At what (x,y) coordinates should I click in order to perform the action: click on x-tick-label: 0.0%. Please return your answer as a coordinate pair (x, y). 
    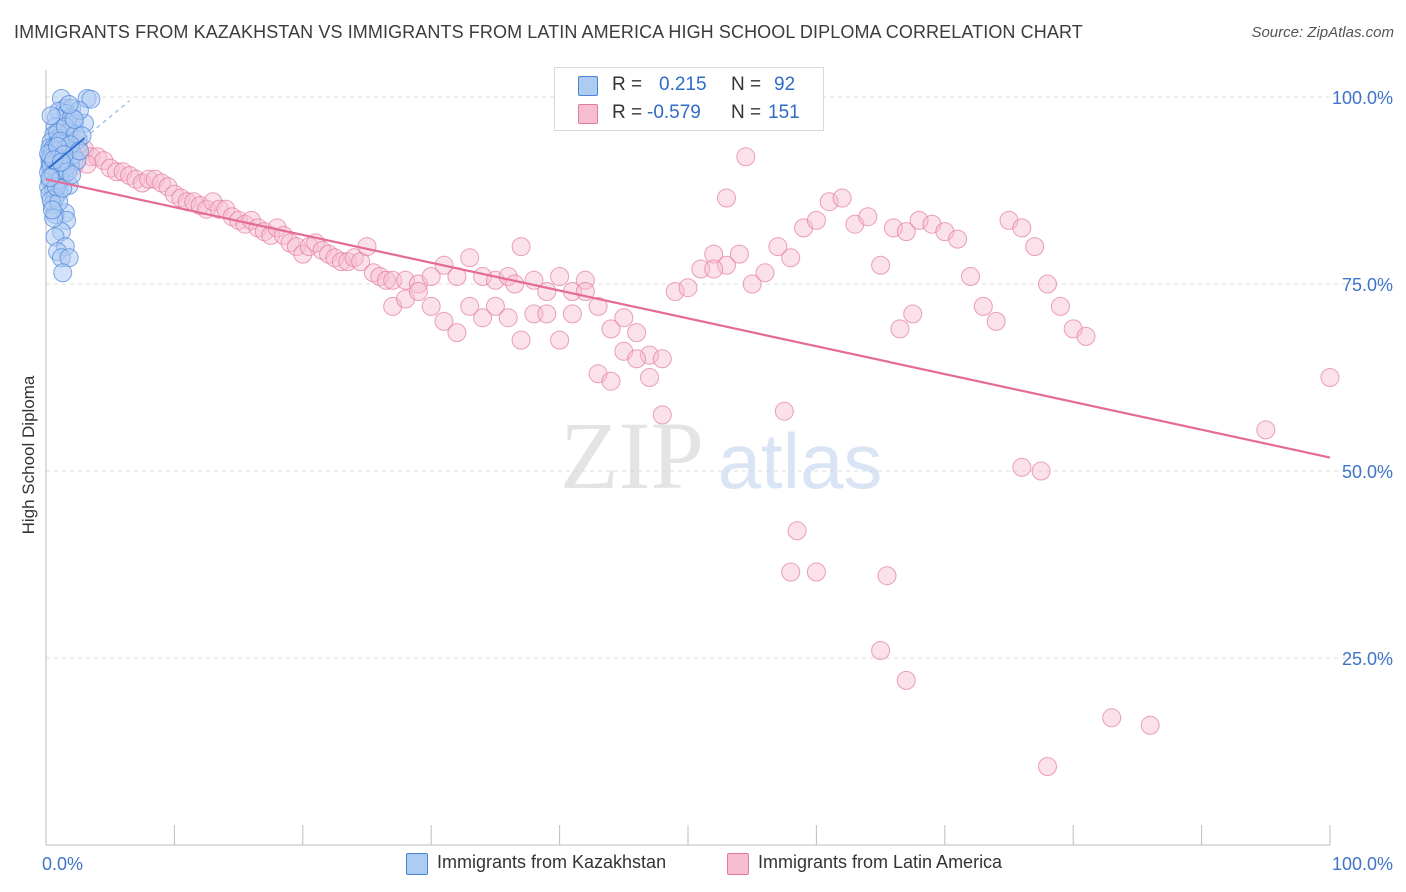
    Looking at the image, I should click on (62, 864).